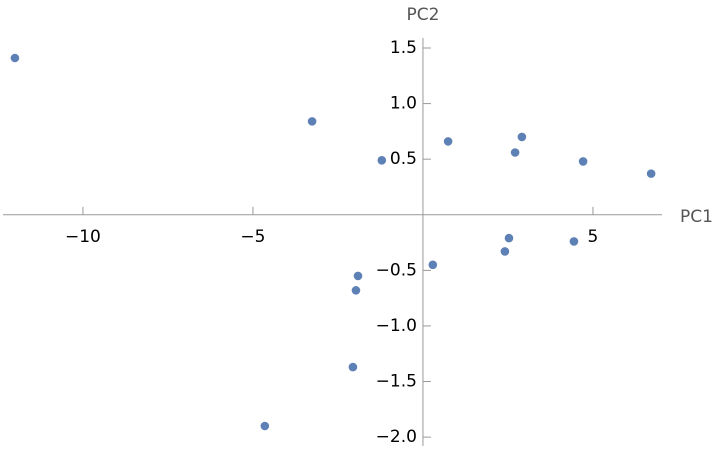 Image resolution: width=720 pixels, height=454 pixels. What do you see at coordinates (396, 270) in the screenshot?
I see `y-tick-label: −0.5` at bounding box center [396, 270].